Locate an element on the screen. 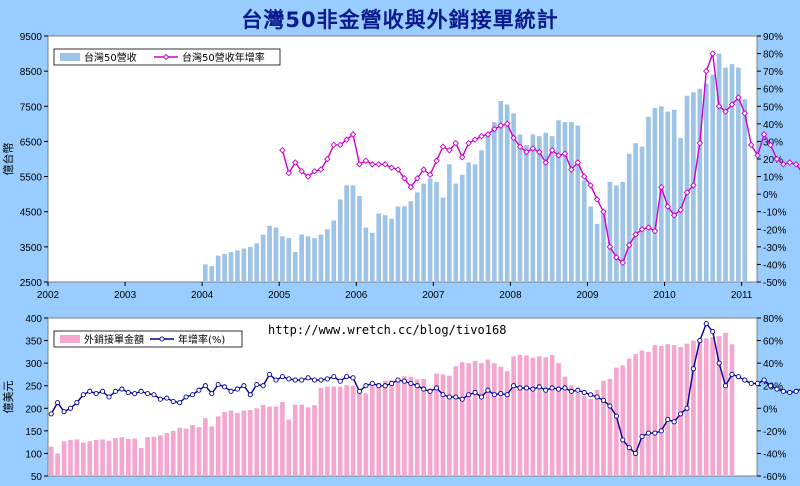  chart1-y2-tick-label: -20% is located at coordinates (774, 230).